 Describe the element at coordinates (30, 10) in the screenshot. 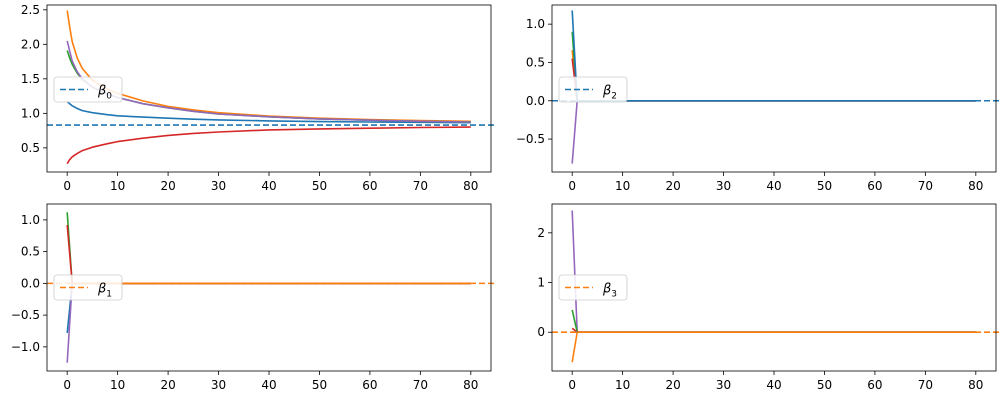

I see `y-tick-label: 2.5` at that location.